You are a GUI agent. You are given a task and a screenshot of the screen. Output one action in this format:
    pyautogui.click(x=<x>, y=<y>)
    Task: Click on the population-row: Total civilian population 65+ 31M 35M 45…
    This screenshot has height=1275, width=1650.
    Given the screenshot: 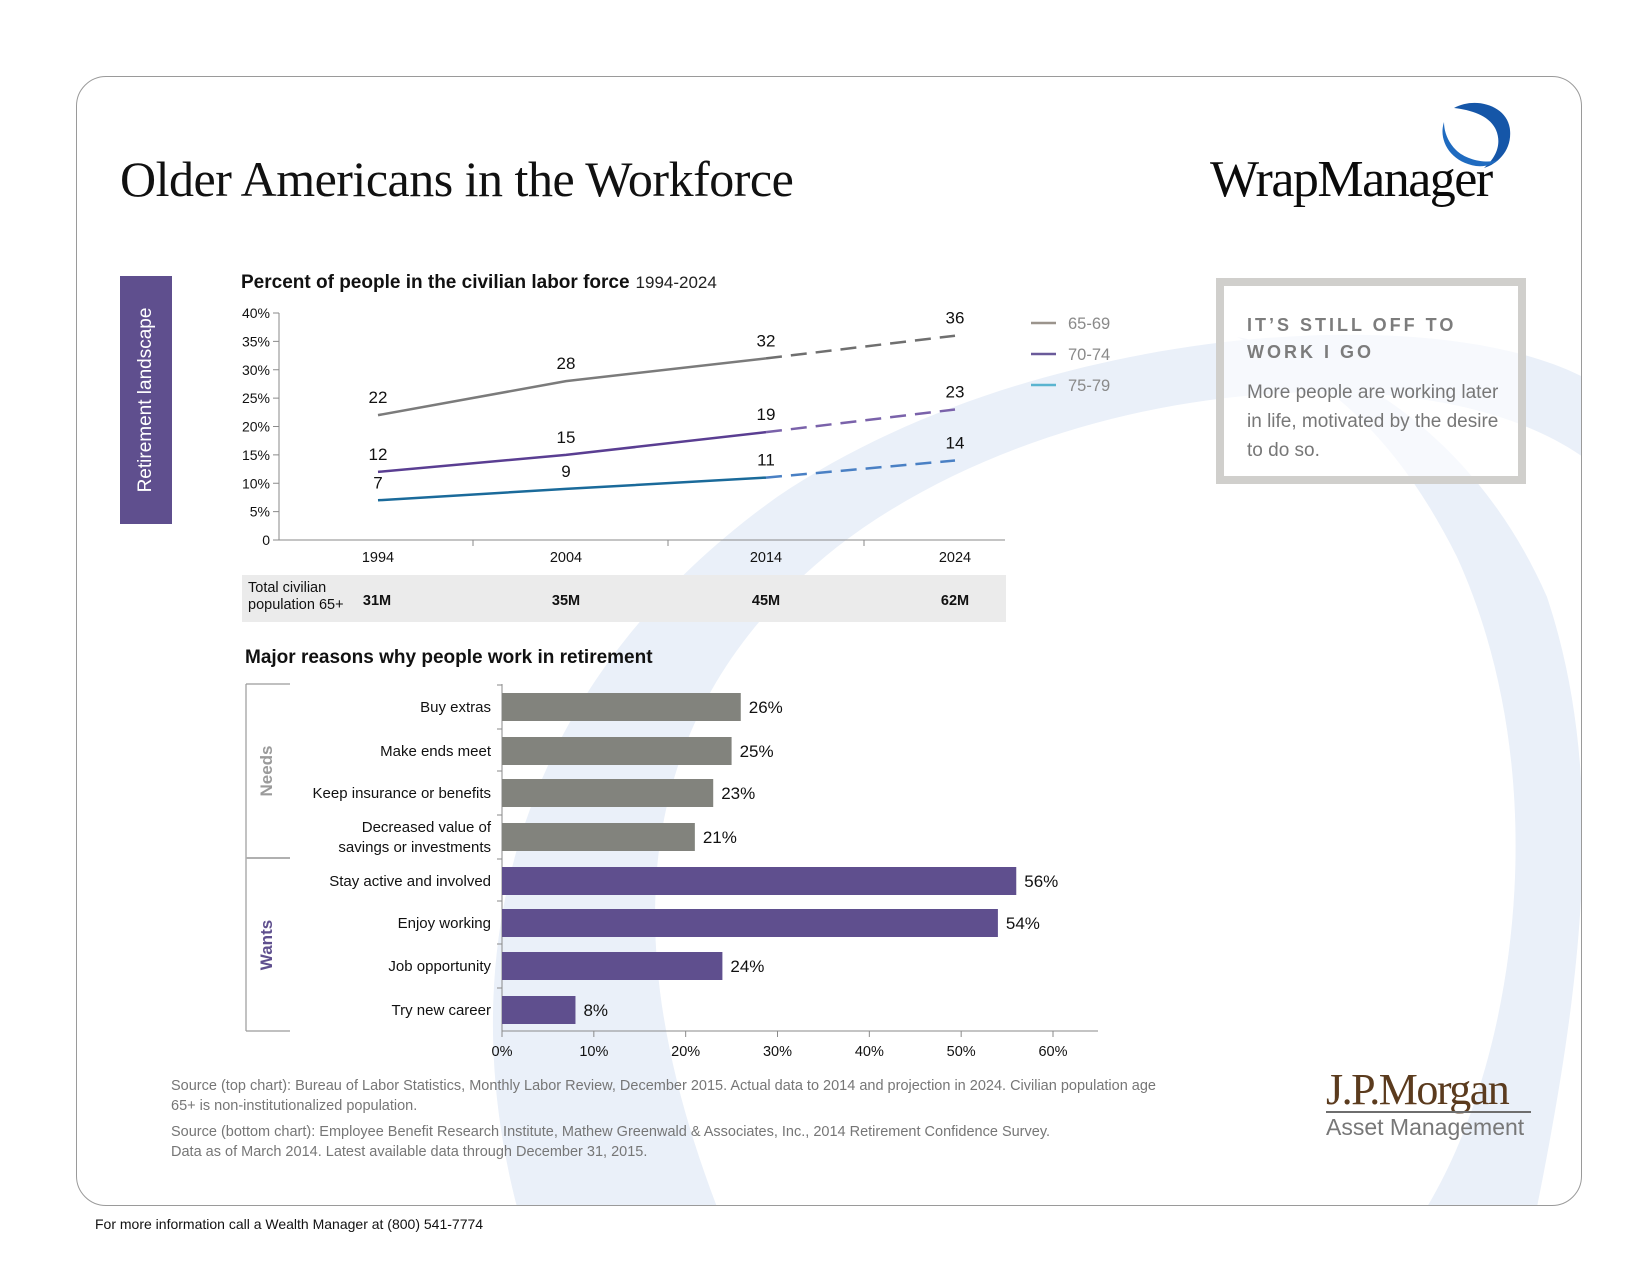 What is the action you would take?
    pyautogui.click(x=624, y=598)
    